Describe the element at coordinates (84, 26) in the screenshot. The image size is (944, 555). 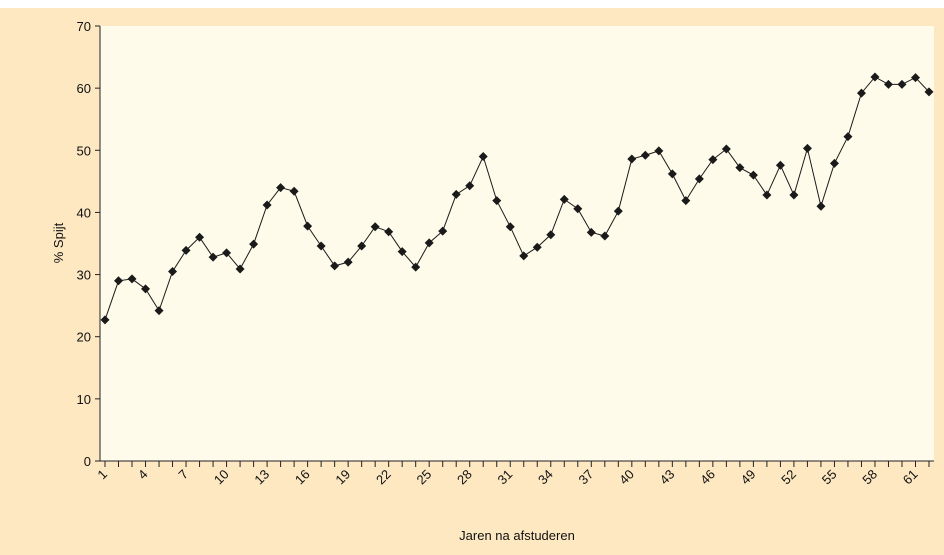
I see `y-tick-label: 70` at that location.